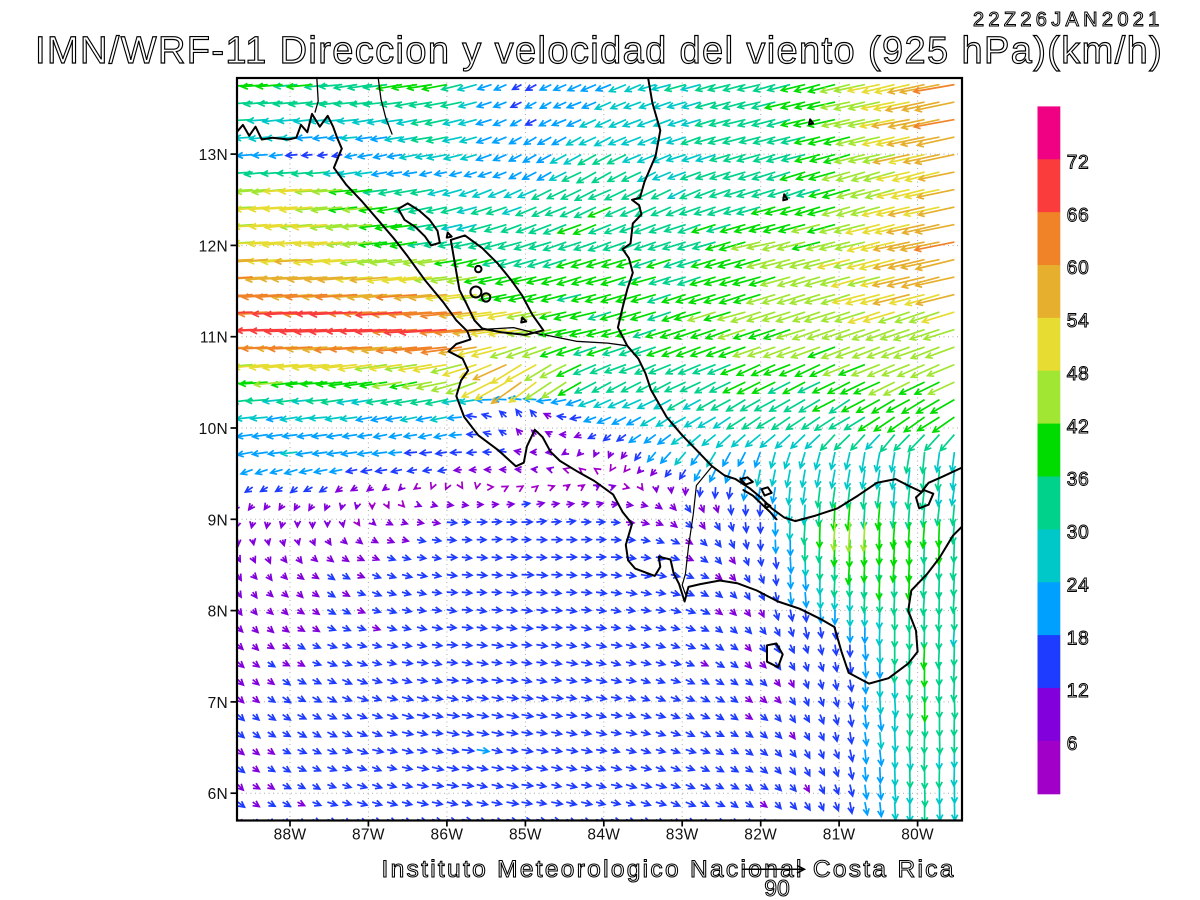  What do you see at coordinates (1068, 20) in the screenshot?
I see `svg-text: 22Z26JAN2021` at bounding box center [1068, 20].